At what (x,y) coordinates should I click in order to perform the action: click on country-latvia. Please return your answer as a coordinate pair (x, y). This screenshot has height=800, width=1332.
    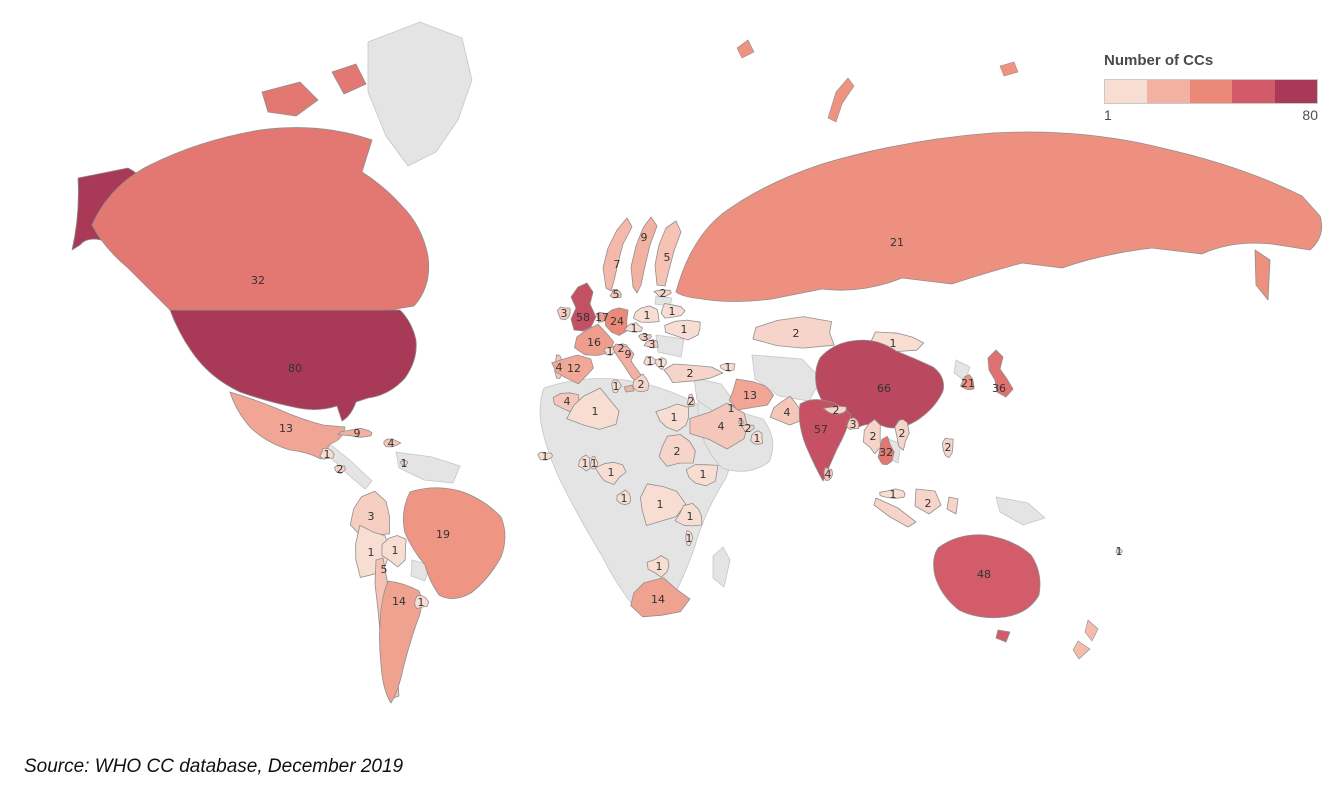
    Looking at the image, I should click on (662, 293).